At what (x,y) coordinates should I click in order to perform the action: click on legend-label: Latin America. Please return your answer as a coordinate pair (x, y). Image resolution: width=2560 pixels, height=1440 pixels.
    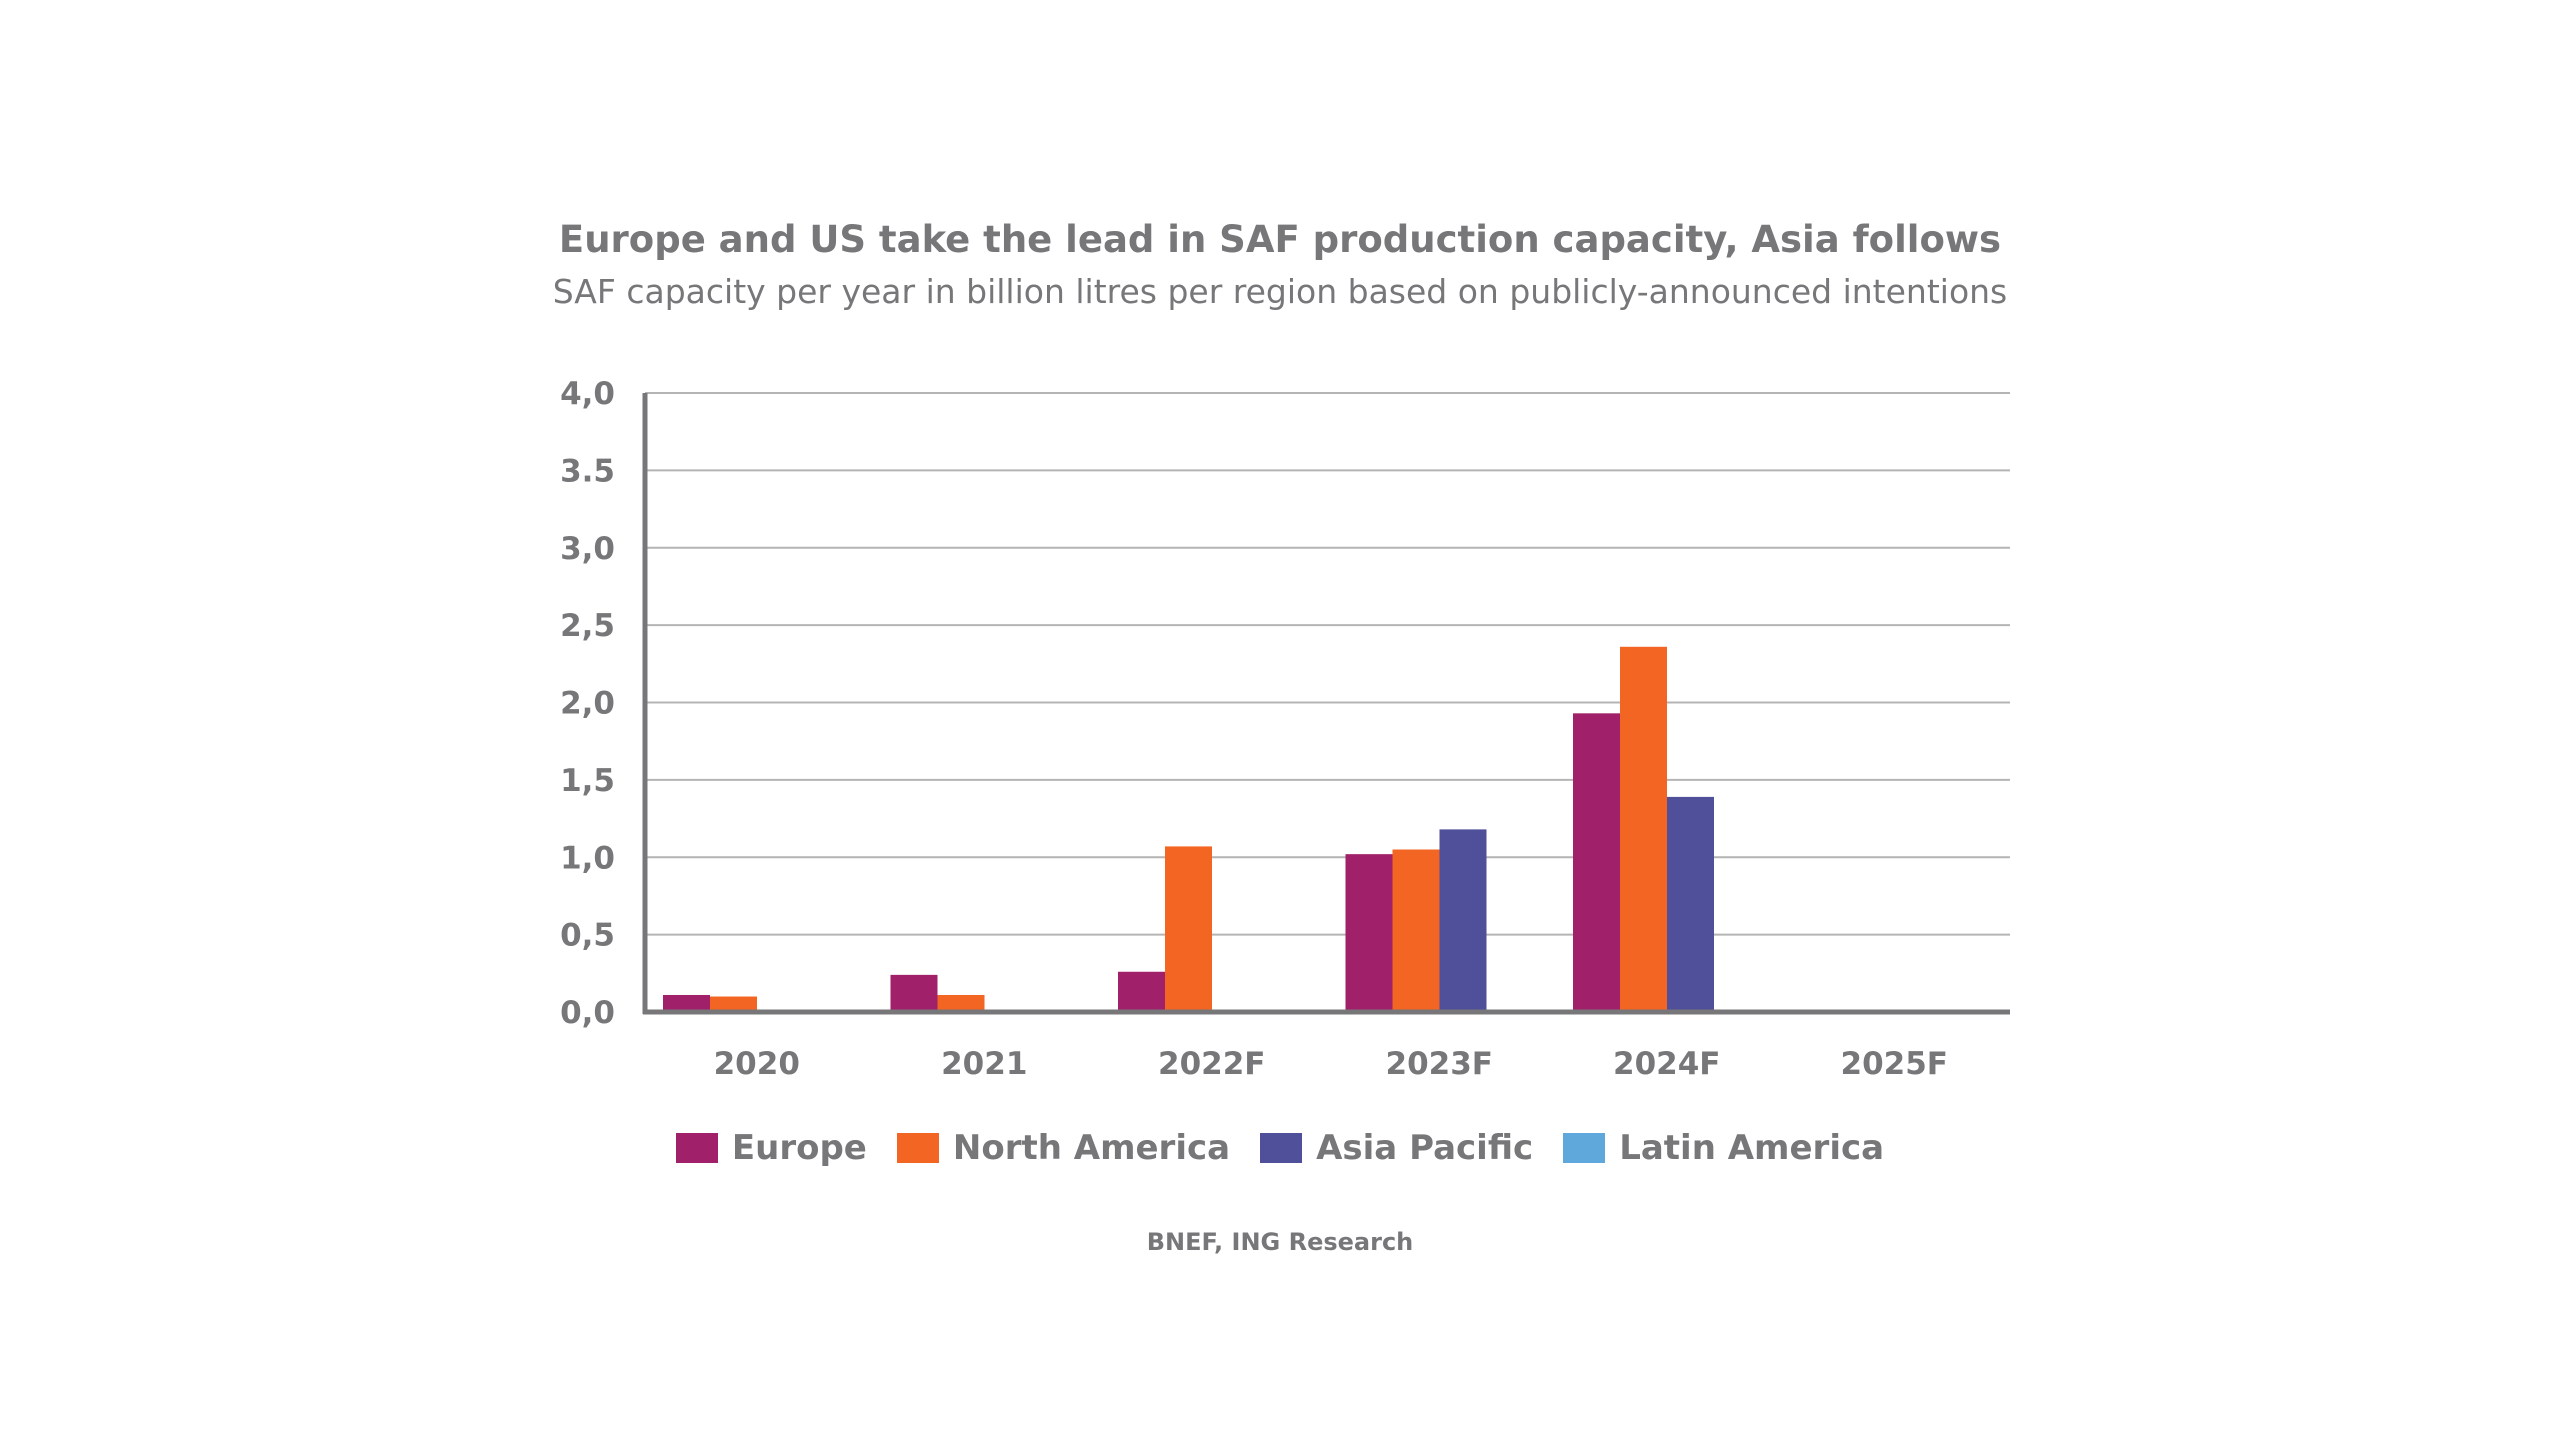
    Looking at the image, I should click on (1752, 1148).